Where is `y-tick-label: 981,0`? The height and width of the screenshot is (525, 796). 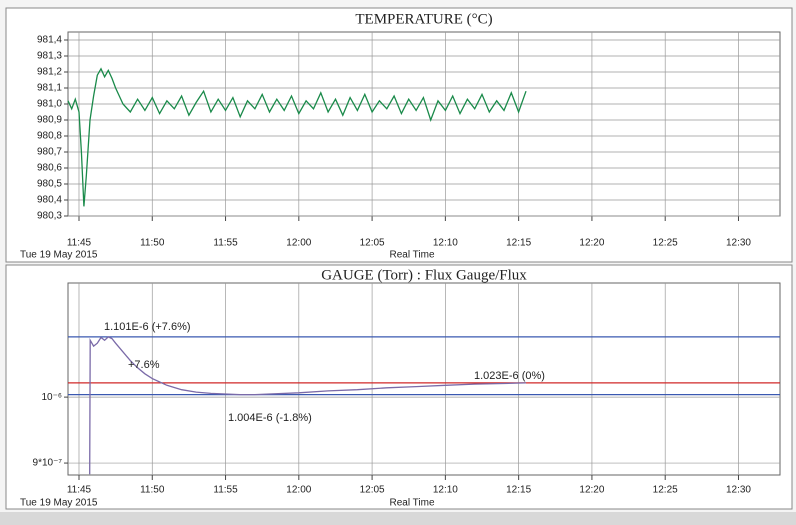
y-tick-label: 981,0 is located at coordinates (49, 104).